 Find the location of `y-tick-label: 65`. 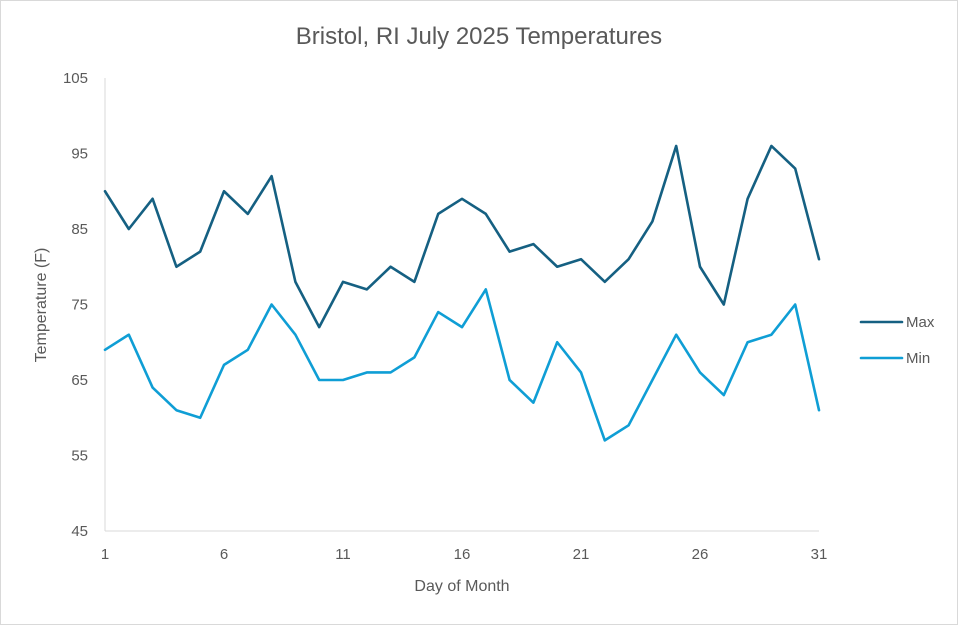

y-tick-label: 65 is located at coordinates (79, 380).